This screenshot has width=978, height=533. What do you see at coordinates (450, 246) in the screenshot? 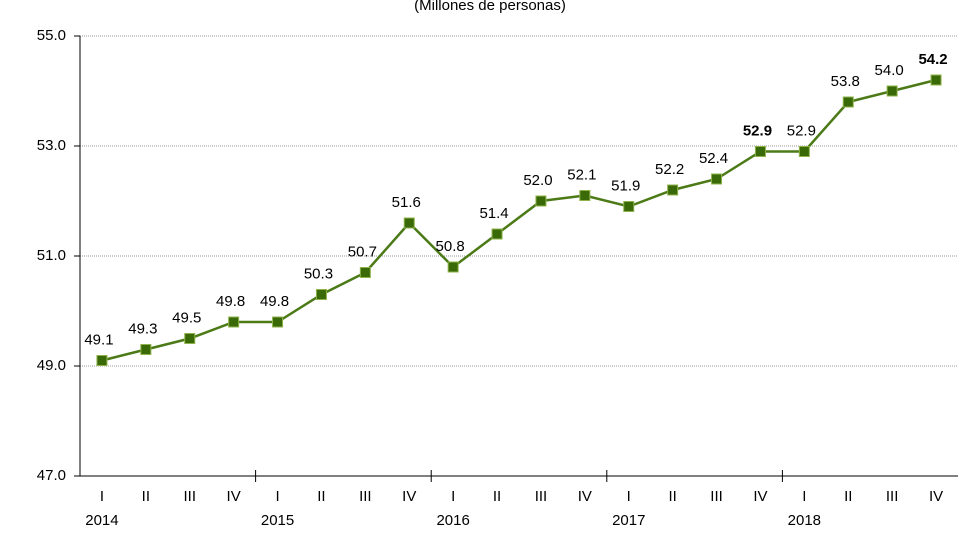
I see `data-label: 50.8` at bounding box center [450, 246].